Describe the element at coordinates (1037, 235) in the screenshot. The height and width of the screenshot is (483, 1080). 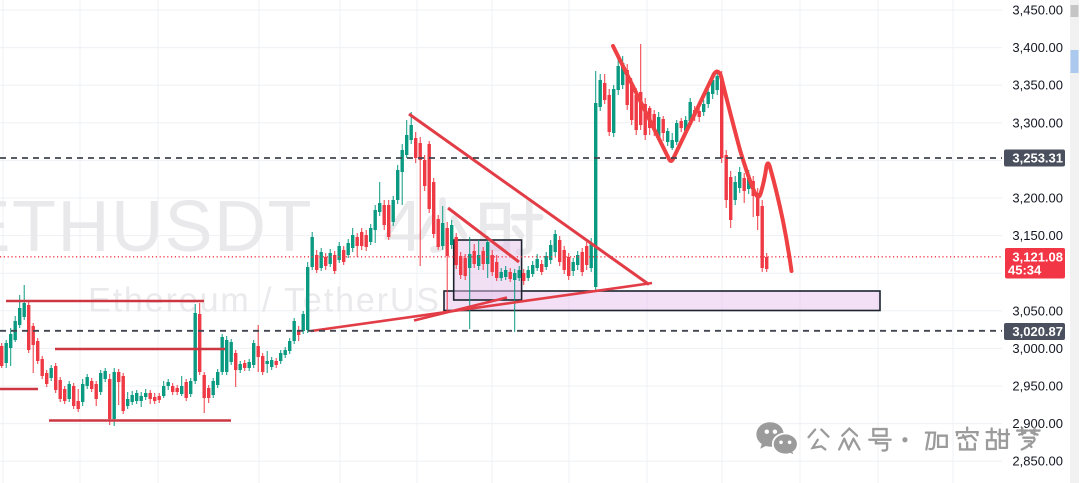
I see `svg-text: 3,150.00` at that location.